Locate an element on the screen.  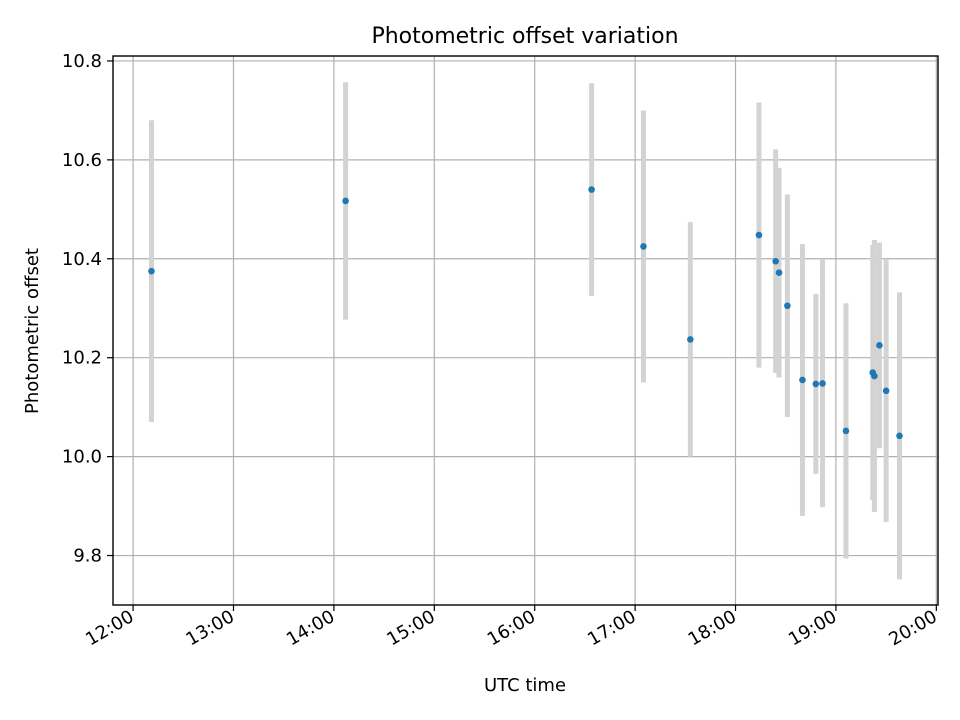
y-axis-label: Photometric offset is located at coordinates (32, 331).